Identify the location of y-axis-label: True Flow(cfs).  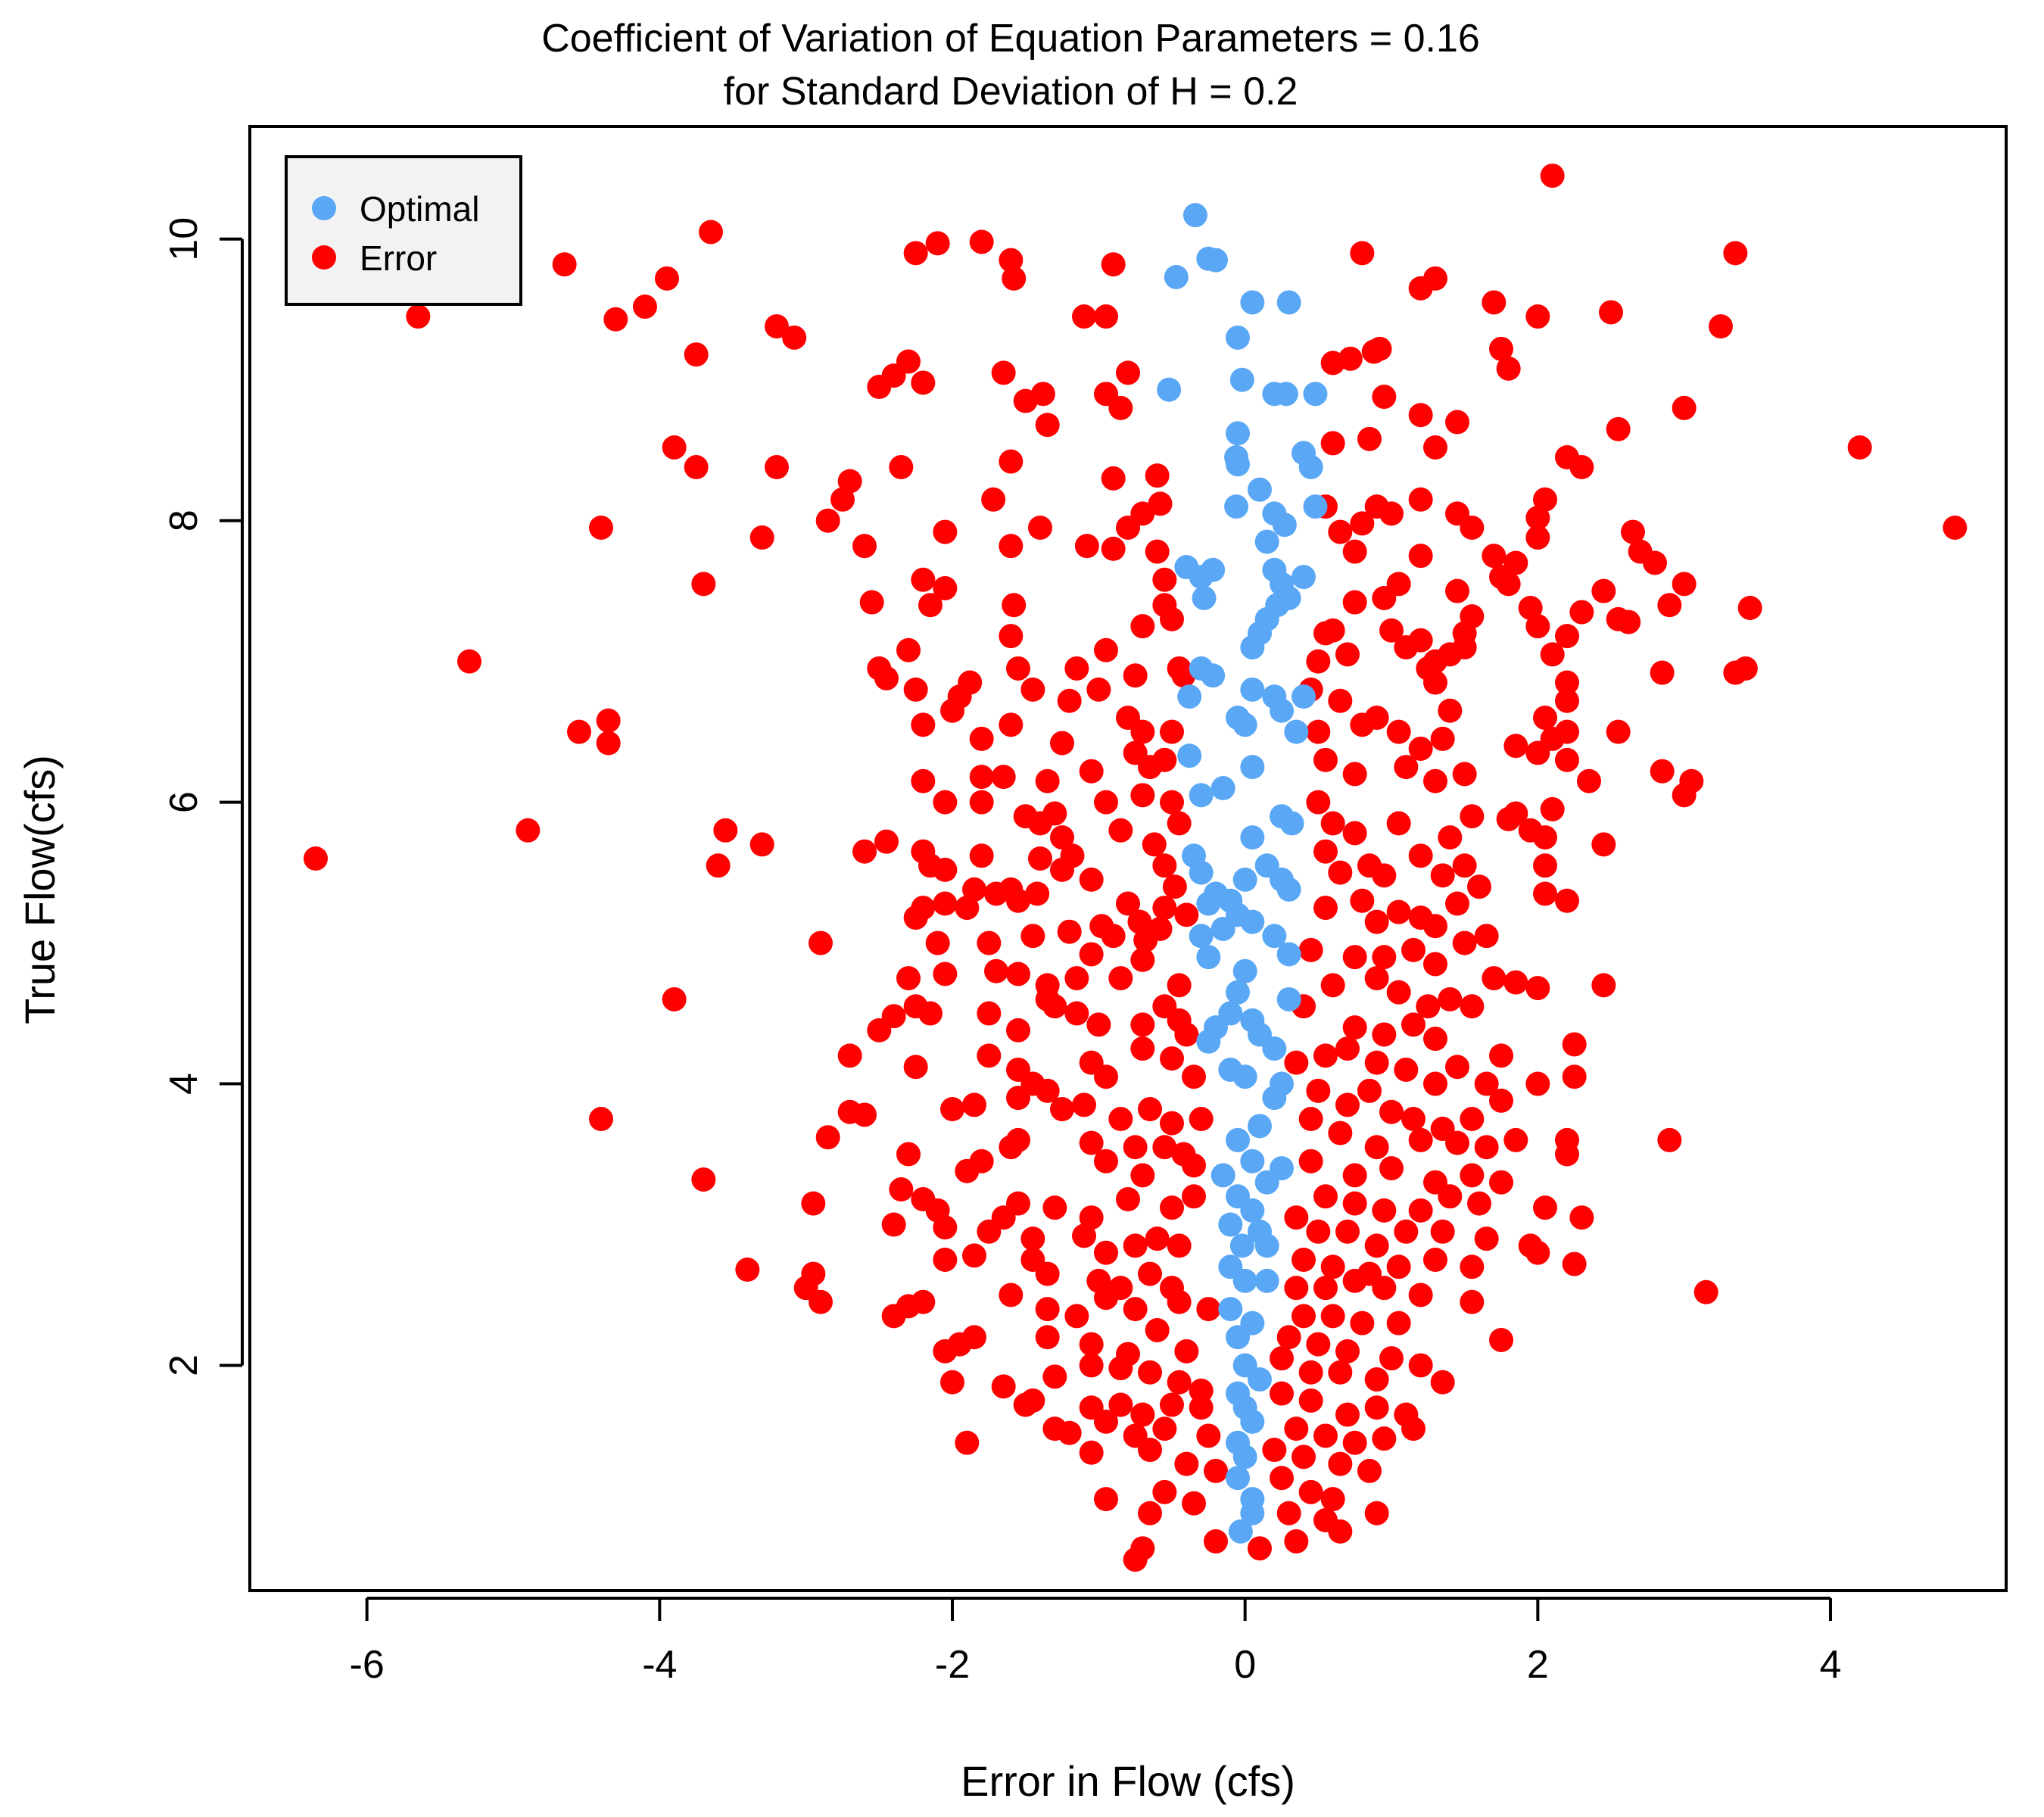
(40, 889).